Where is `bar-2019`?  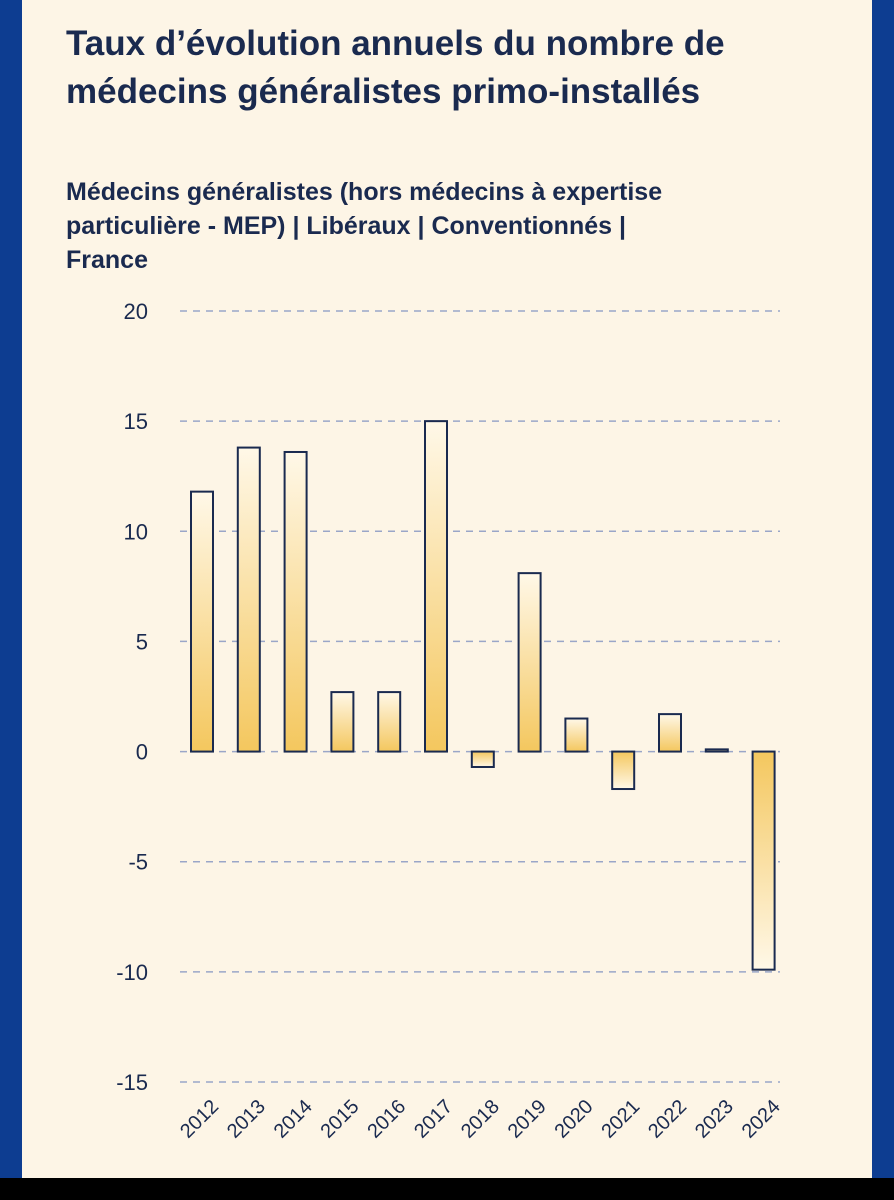
bar-2019 is located at coordinates (529, 662).